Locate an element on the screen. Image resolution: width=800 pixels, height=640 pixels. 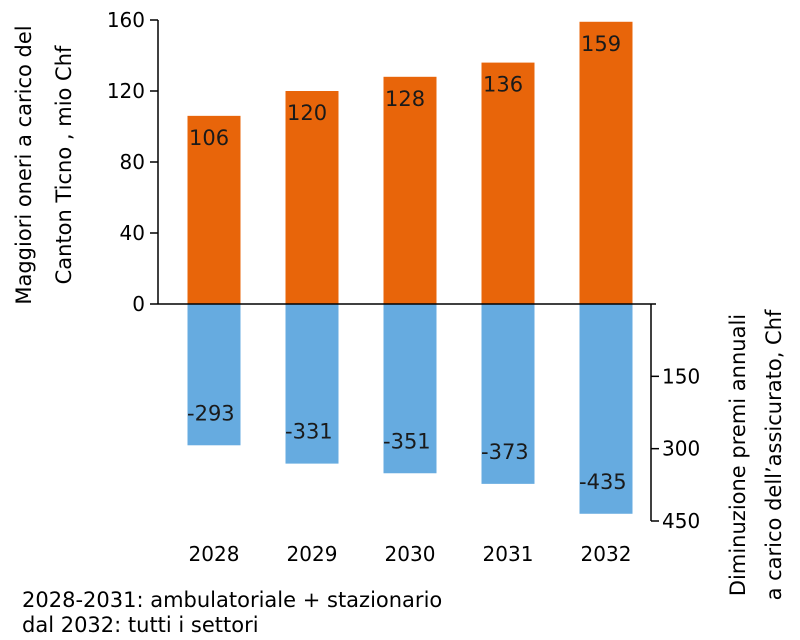
left-tick-label-40: 40 is located at coordinates (132, 233).